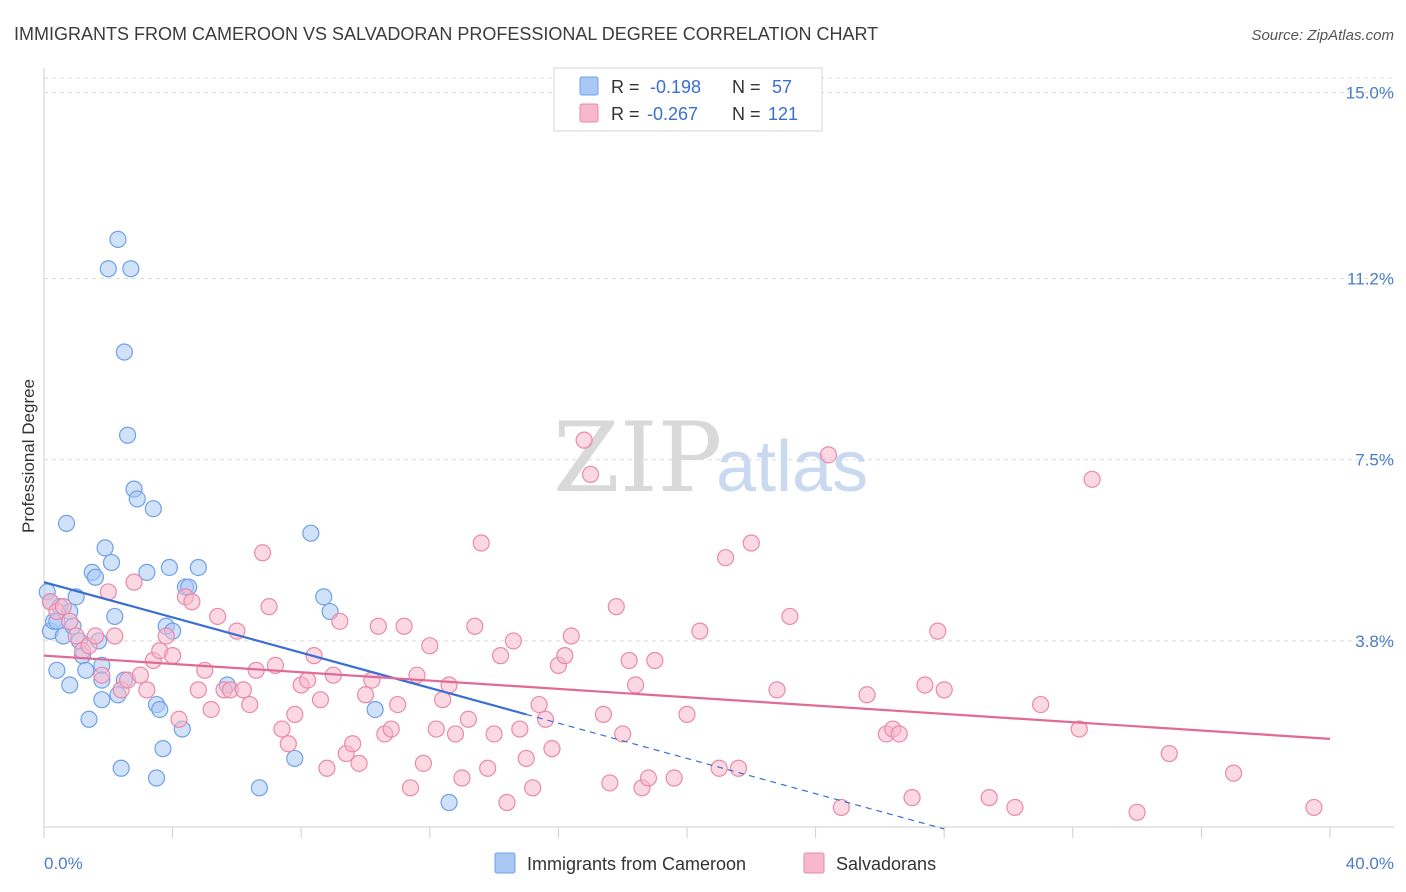  I want to click on x-tick-label-max: 40.0%, so click(1370, 863).